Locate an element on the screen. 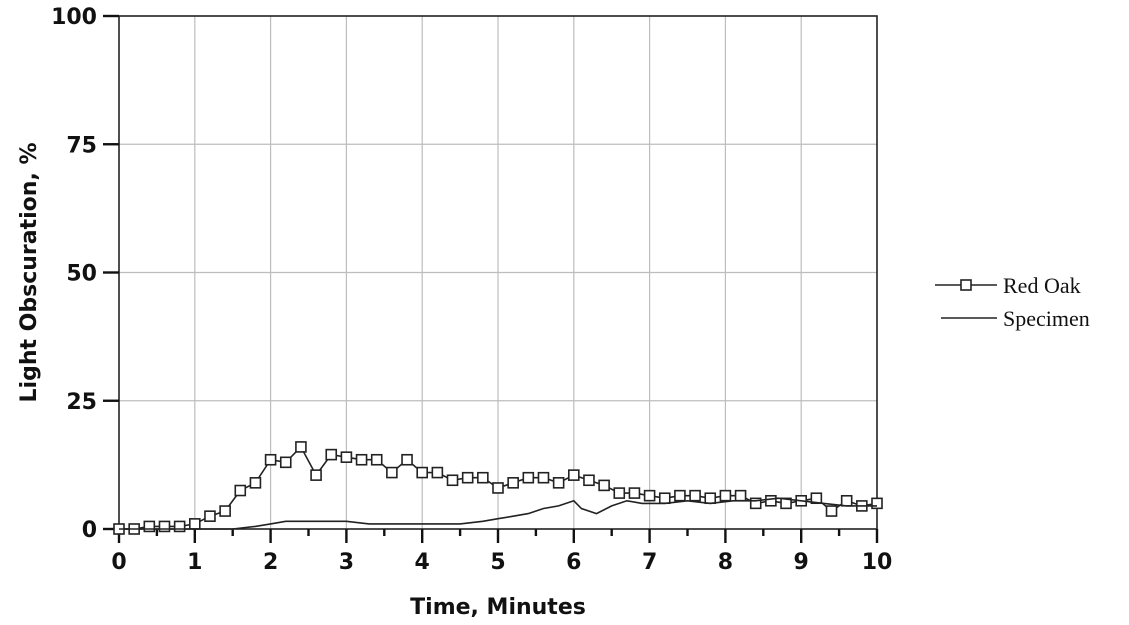 This screenshot has height=625, width=1129. y-tick-label: 25 is located at coordinates (81, 402).